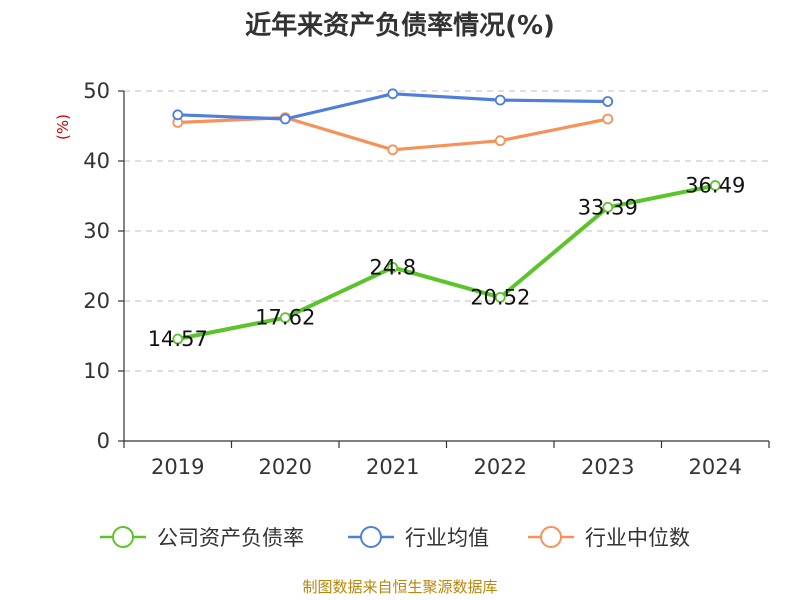 Image resolution: width=800 pixels, height=600 pixels. What do you see at coordinates (63, 127) in the screenshot?
I see `y-axis-unit-label: (%)` at bounding box center [63, 127].